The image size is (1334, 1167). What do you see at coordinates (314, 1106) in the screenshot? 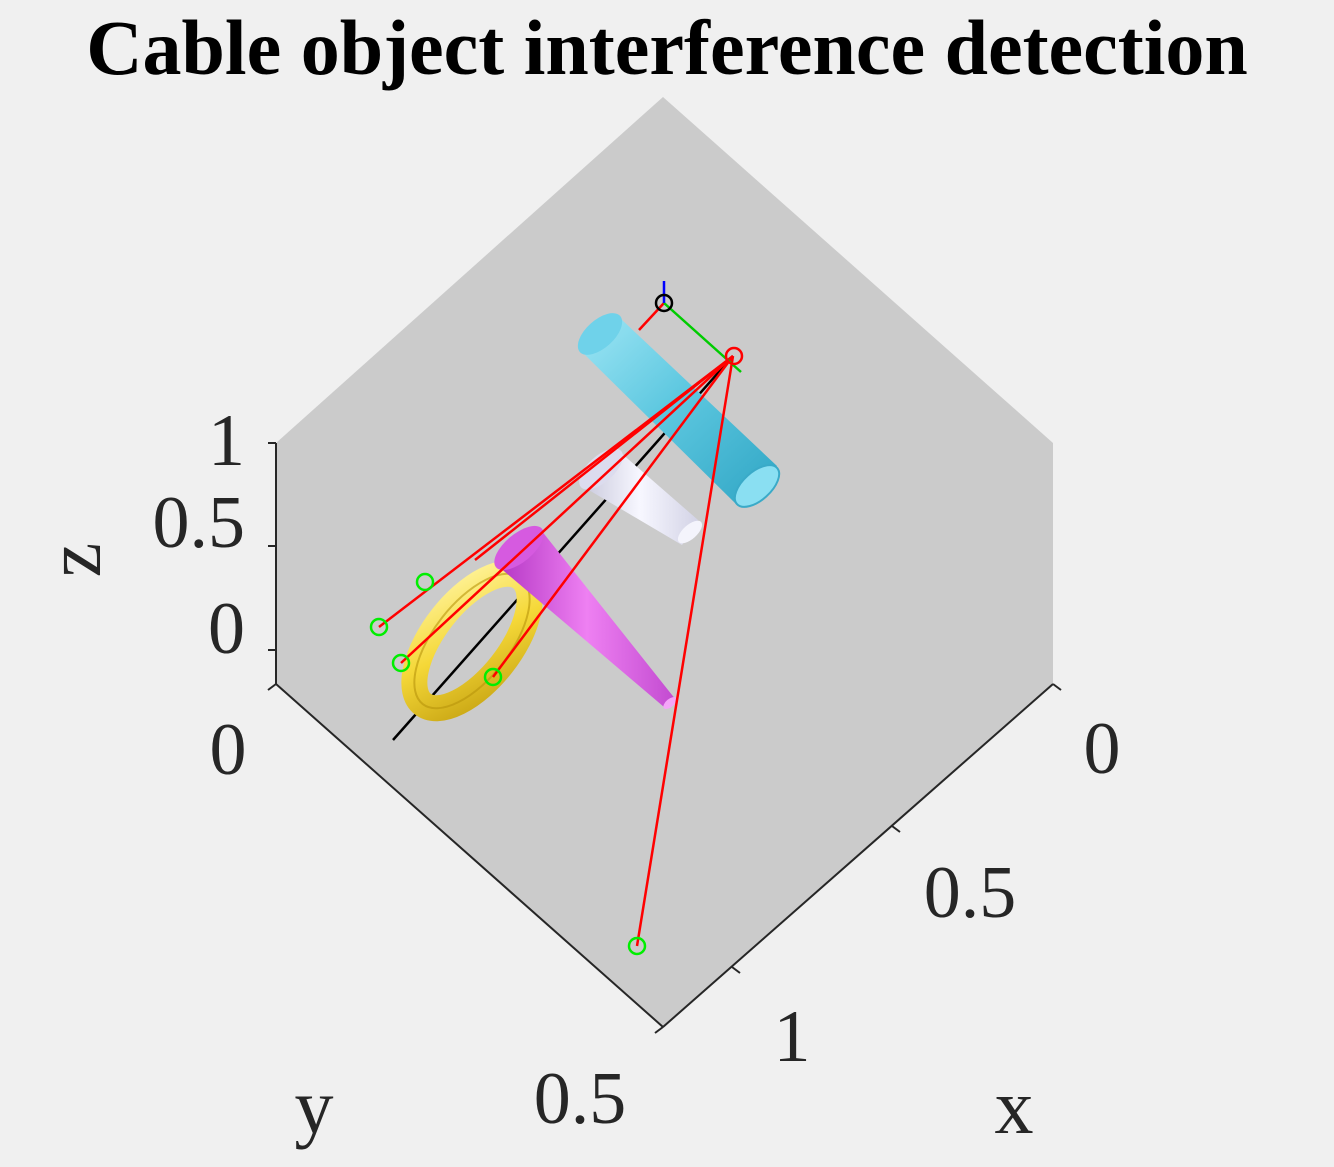
I see `y-axis-label: y` at bounding box center [314, 1106].